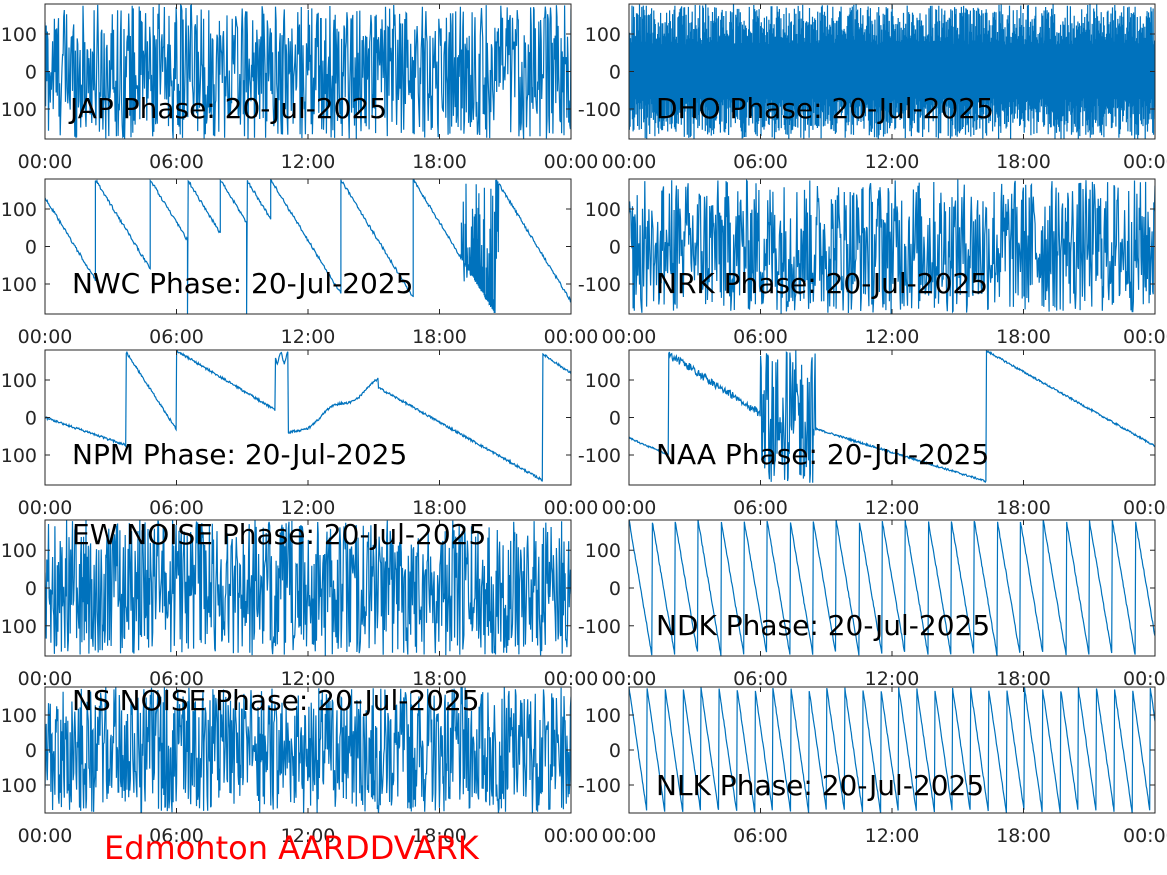 This screenshot has width=1167, height=875. Describe the element at coordinates (822, 454) in the screenshot. I see `panel-title: NAA Phase: 20-Jul-2025` at that location.